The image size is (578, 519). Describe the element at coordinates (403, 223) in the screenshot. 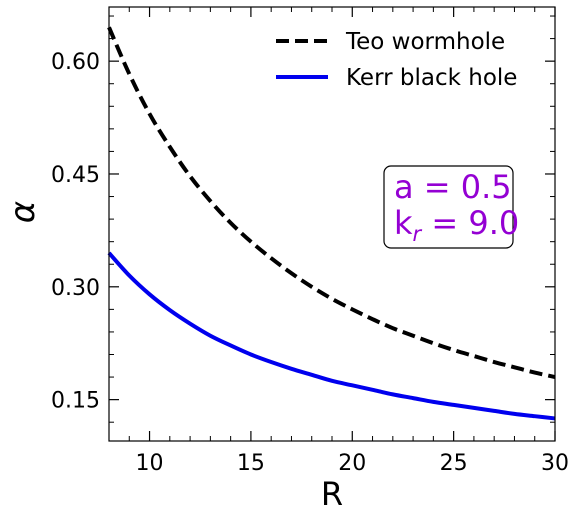

I see `kr-base: k` at that location.